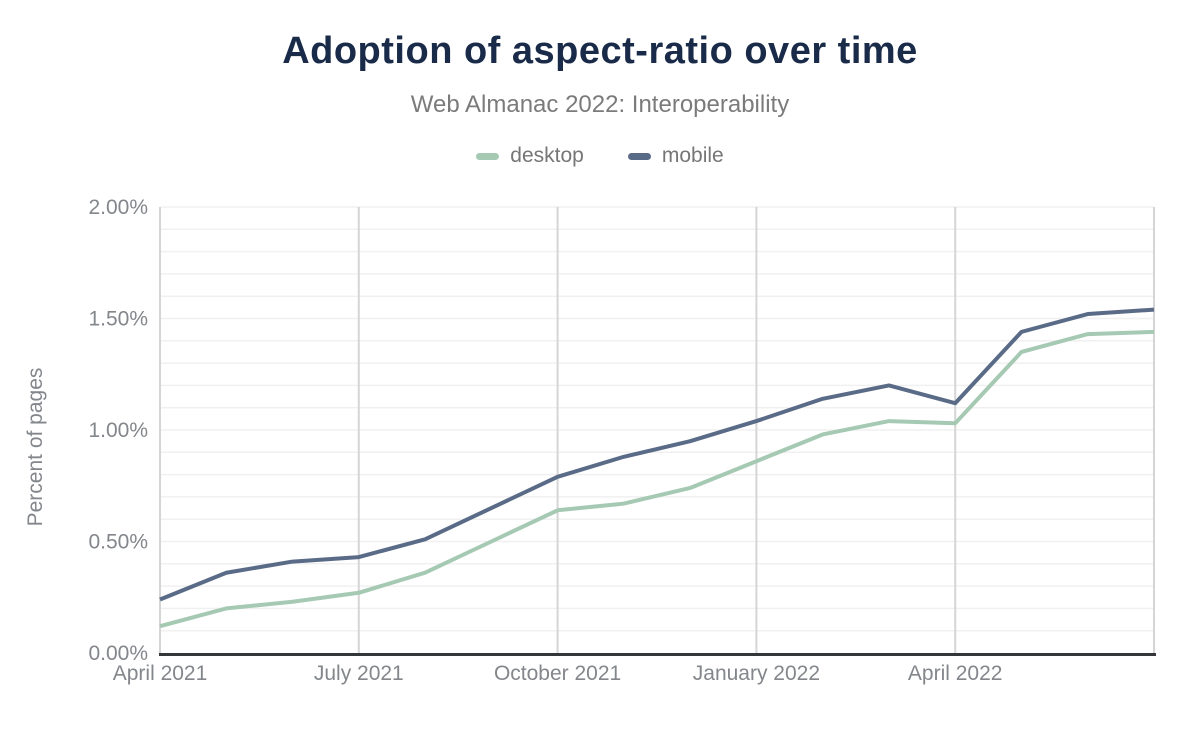 The image size is (1200, 742). What do you see at coordinates (35, 447) in the screenshot?
I see `y-axis-title: Percent of pages` at bounding box center [35, 447].